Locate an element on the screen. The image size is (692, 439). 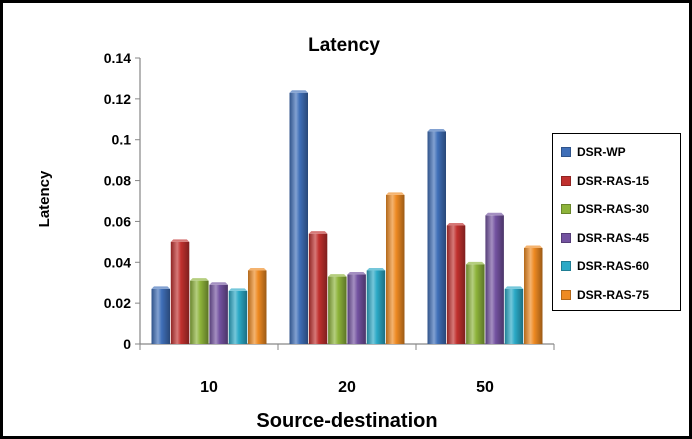
y-tick-label: 0.1 is located at coordinates (122, 140).